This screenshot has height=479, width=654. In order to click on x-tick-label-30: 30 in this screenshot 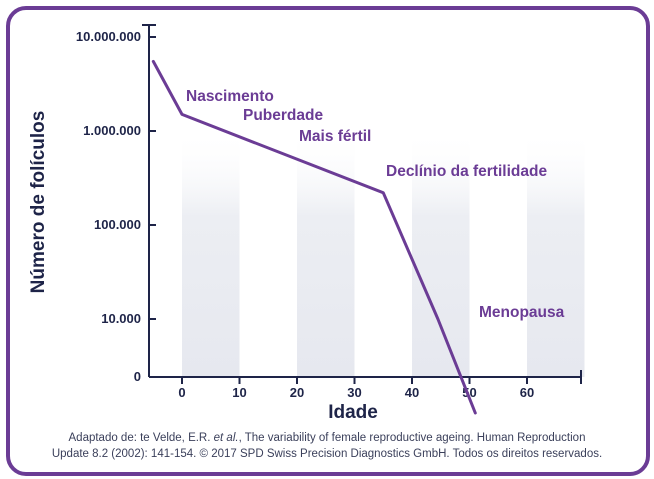, I will do `click(354, 392)`.